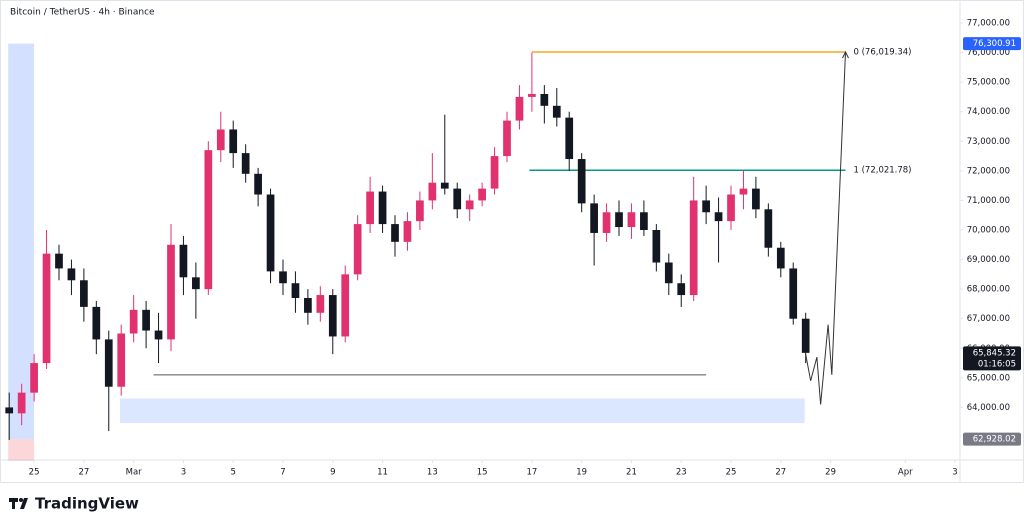 Image resolution: width=1024 pixels, height=526 pixels. What do you see at coordinates (997, 364) in the screenshot?
I see `price-countdown: 01:16:05` at bounding box center [997, 364].